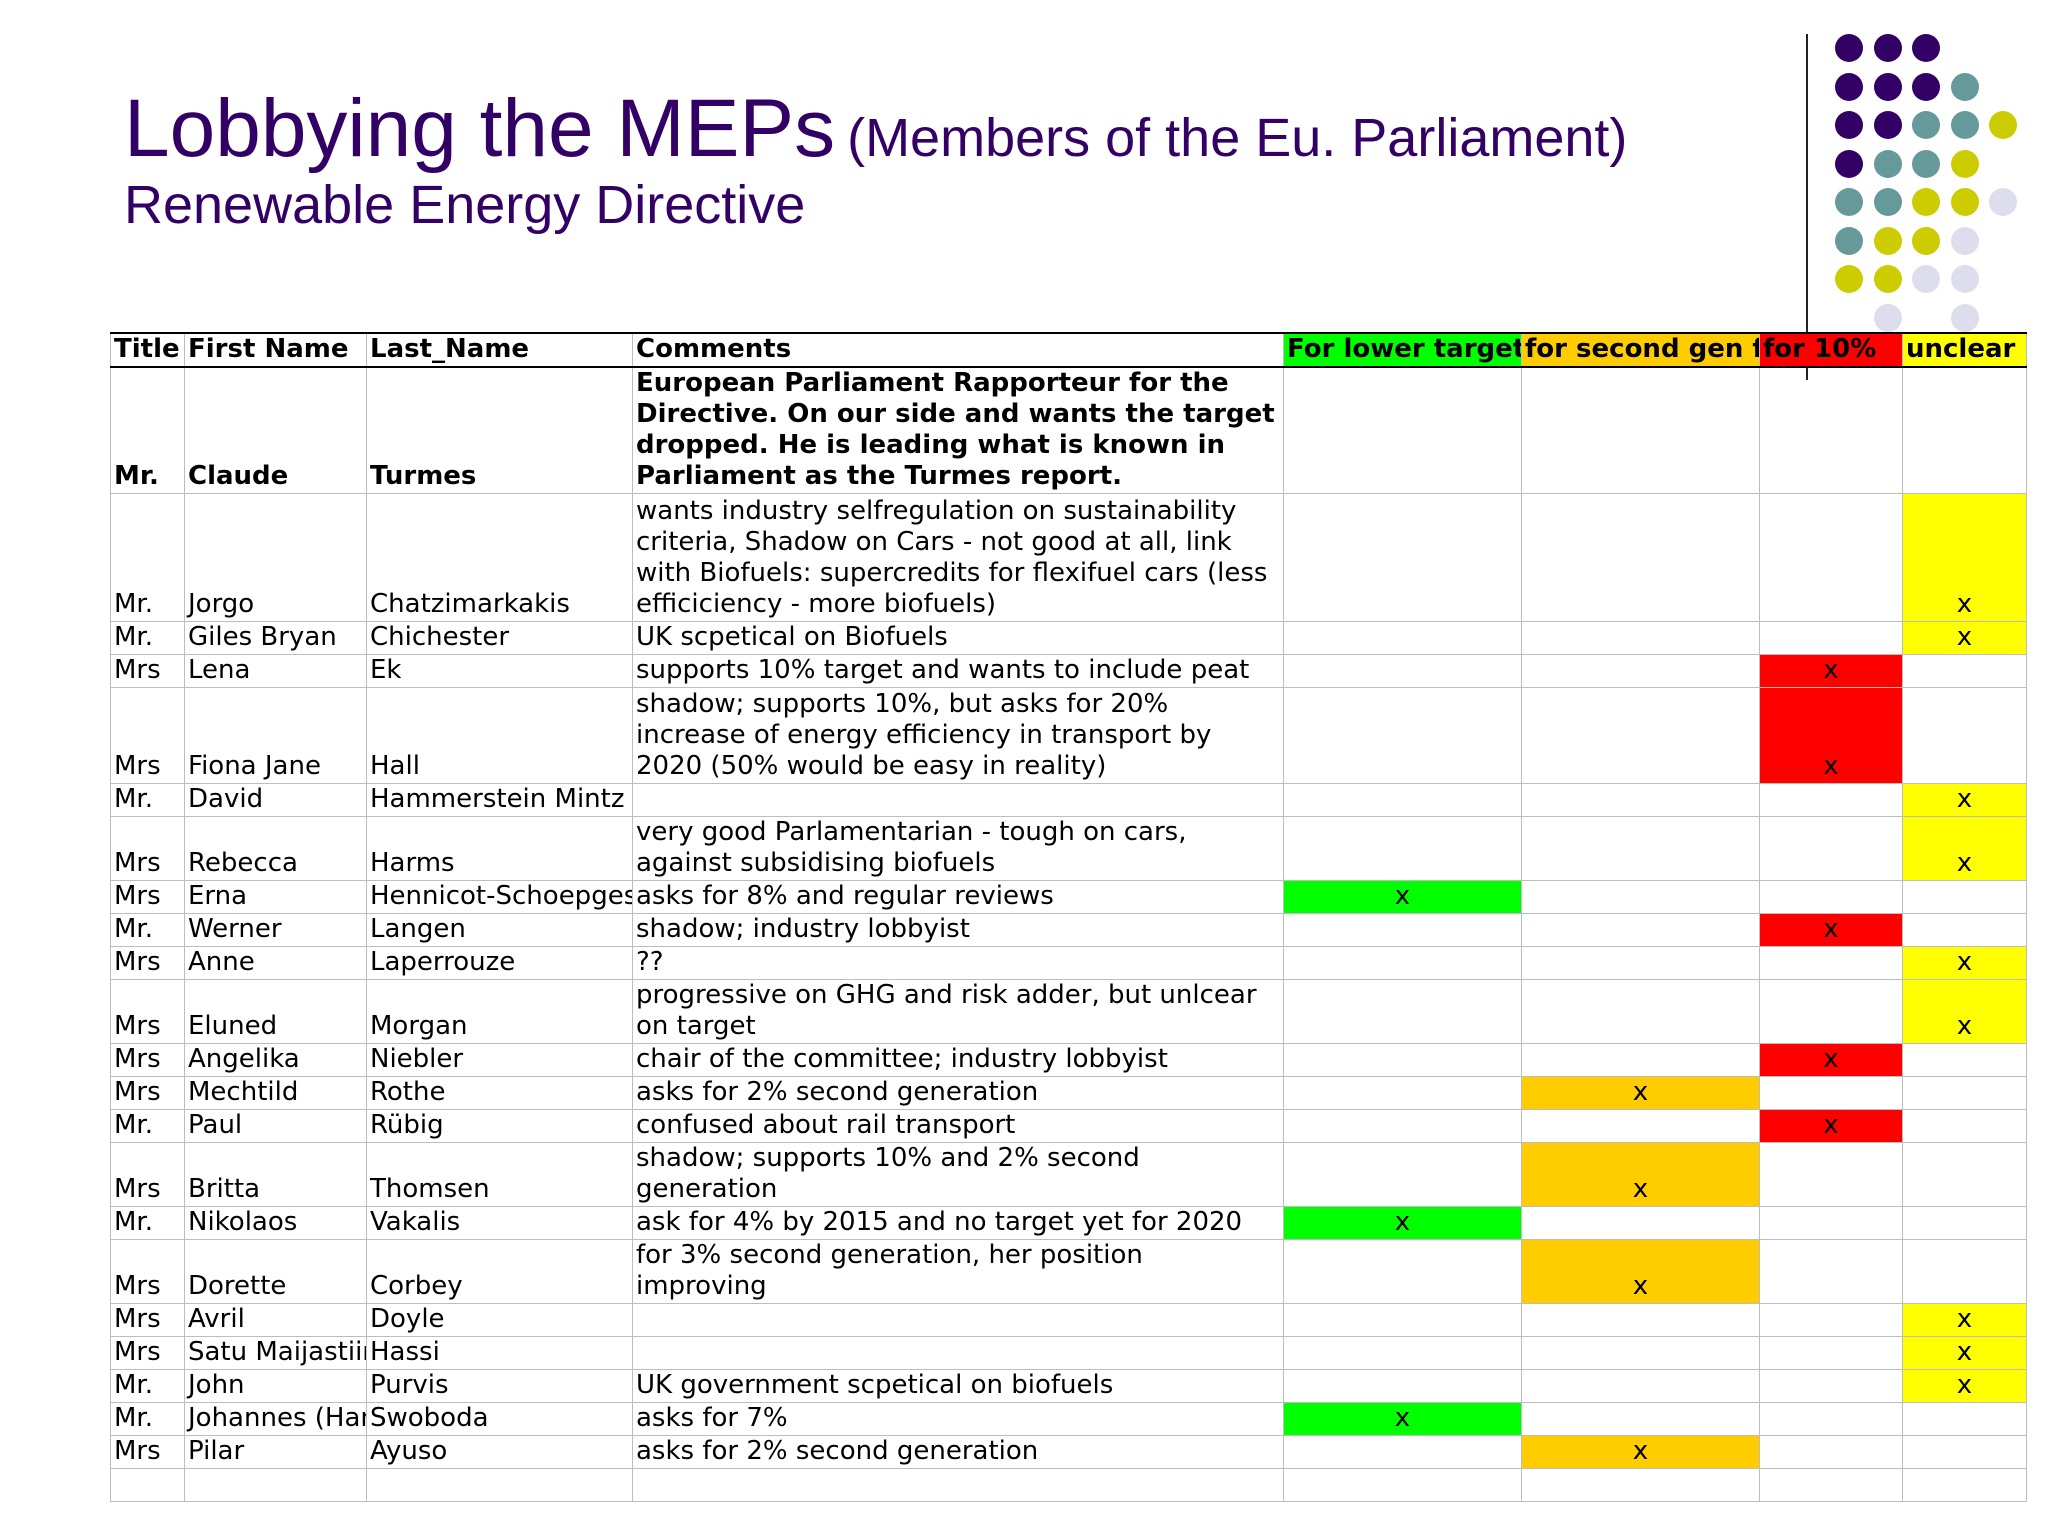 The image size is (2048, 1535). Describe the element at coordinates (958, 1093) in the screenshot. I see `cell-comments: asks for 2% second generation` at that location.